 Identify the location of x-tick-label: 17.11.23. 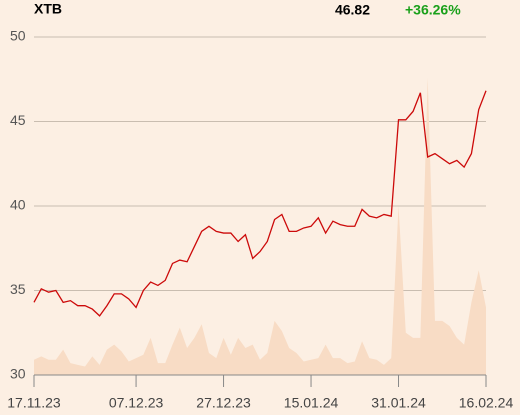
(34, 403).